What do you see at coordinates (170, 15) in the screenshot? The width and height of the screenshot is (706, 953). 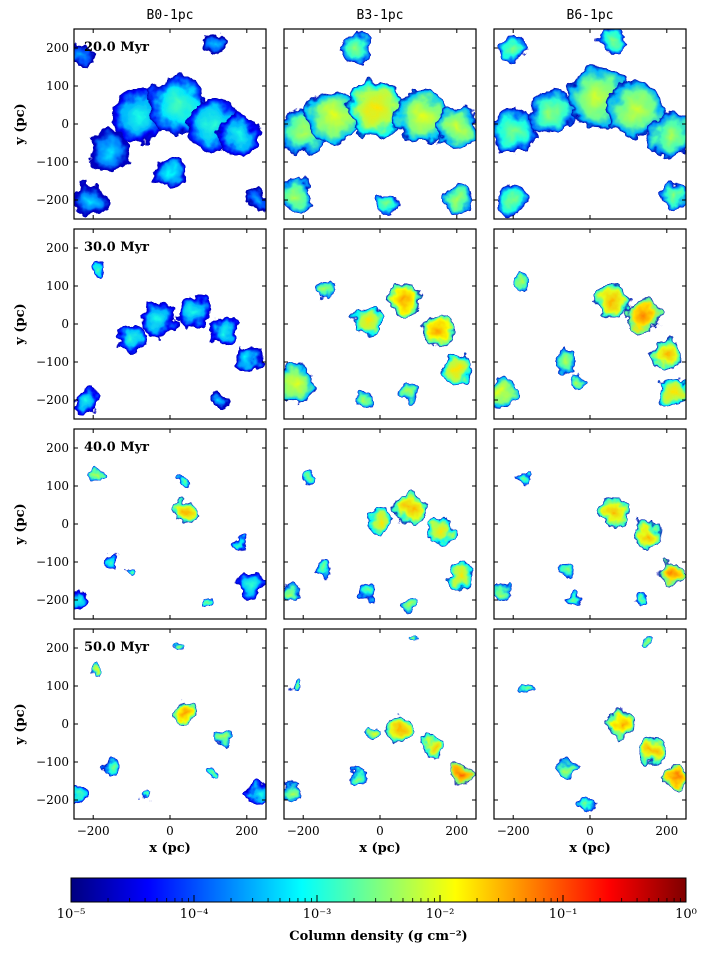 I see `column-title: B0-1pc` at bounding box center [170, 15].